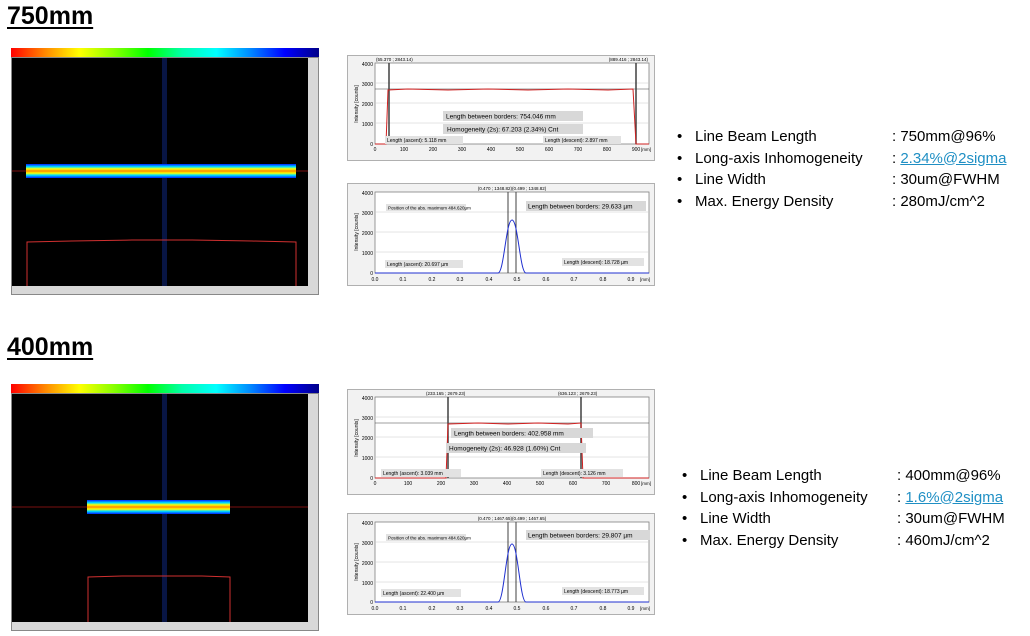 Image resolution: width=1030 pixels, height=636 pixels. Describe the element at coordinates (631, 280) in the screenshot. I see `x-tick: 0.9` at that location.